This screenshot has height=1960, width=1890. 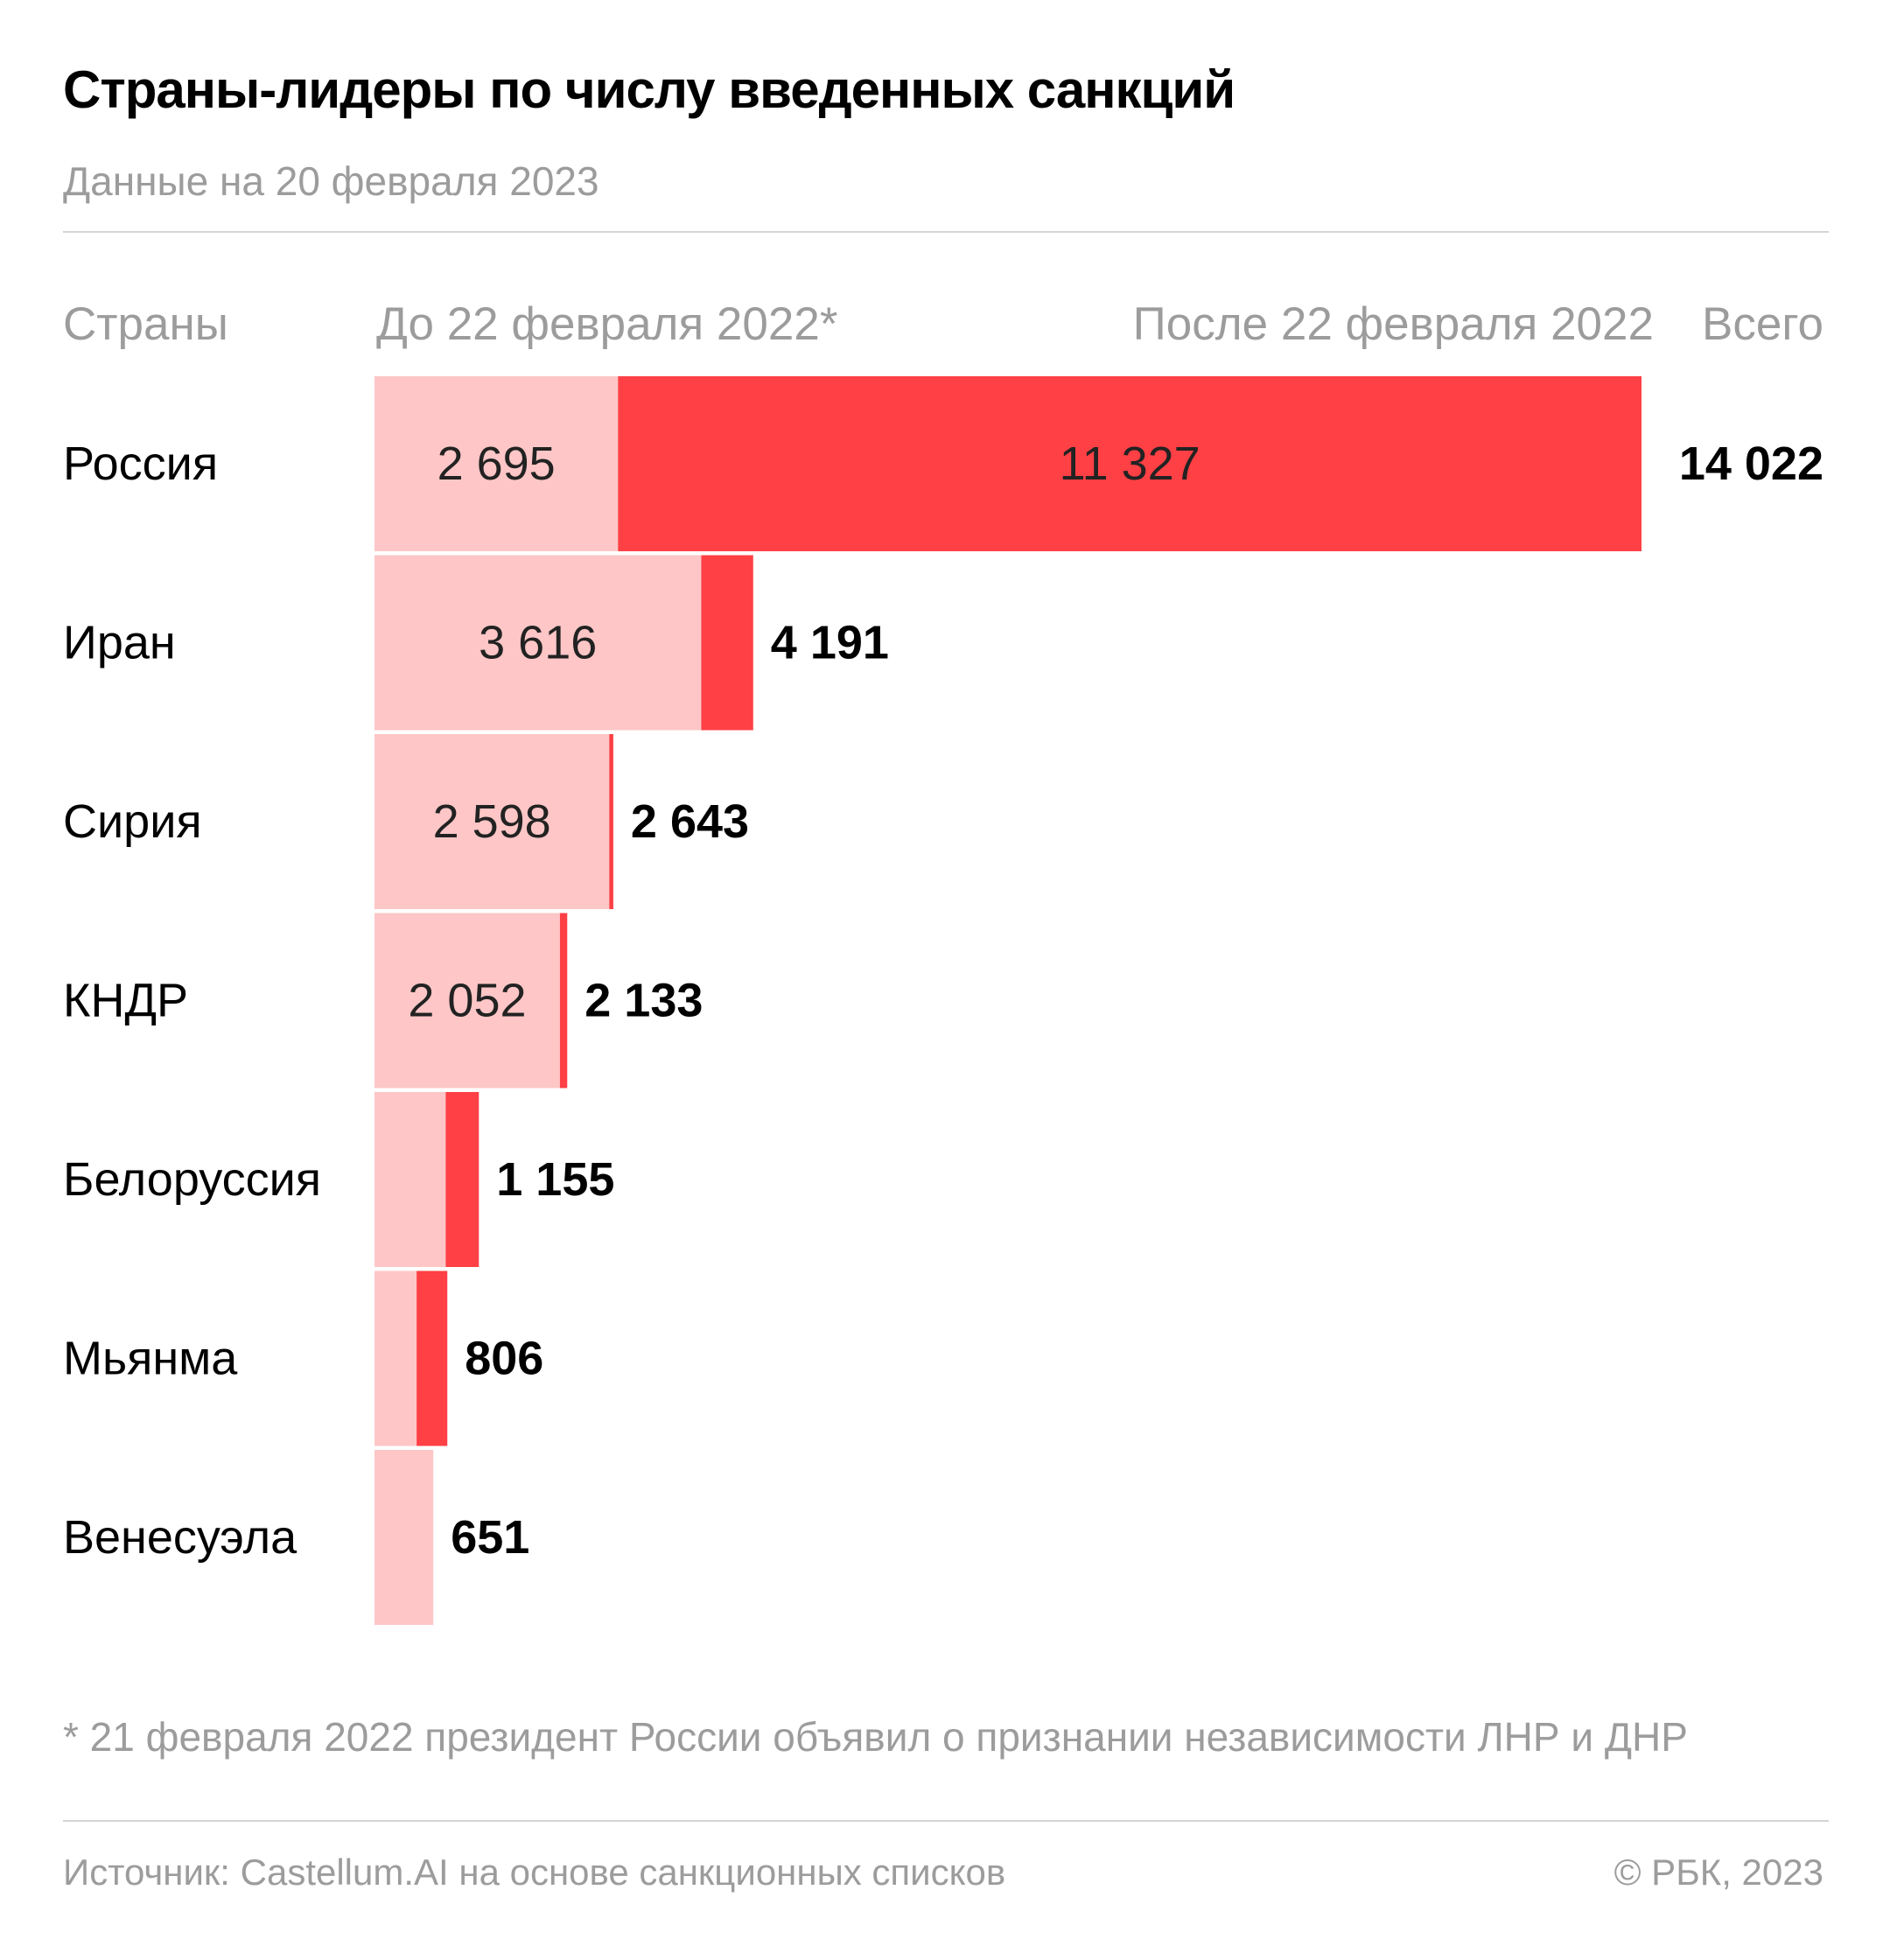 I want to click on header-after: После 22 февраля 2022, so click(x=1393, y=324).